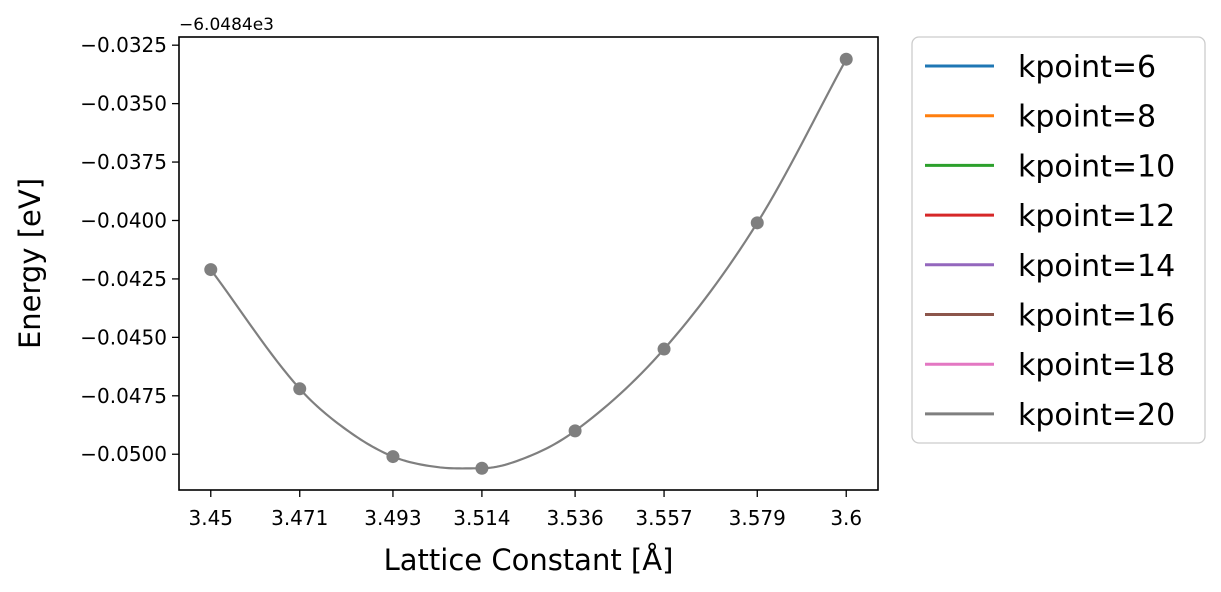 The width and height of the screenshot is (1221, 592). I want to click on y-axis-title: Energy [eV], so click(30, 263).